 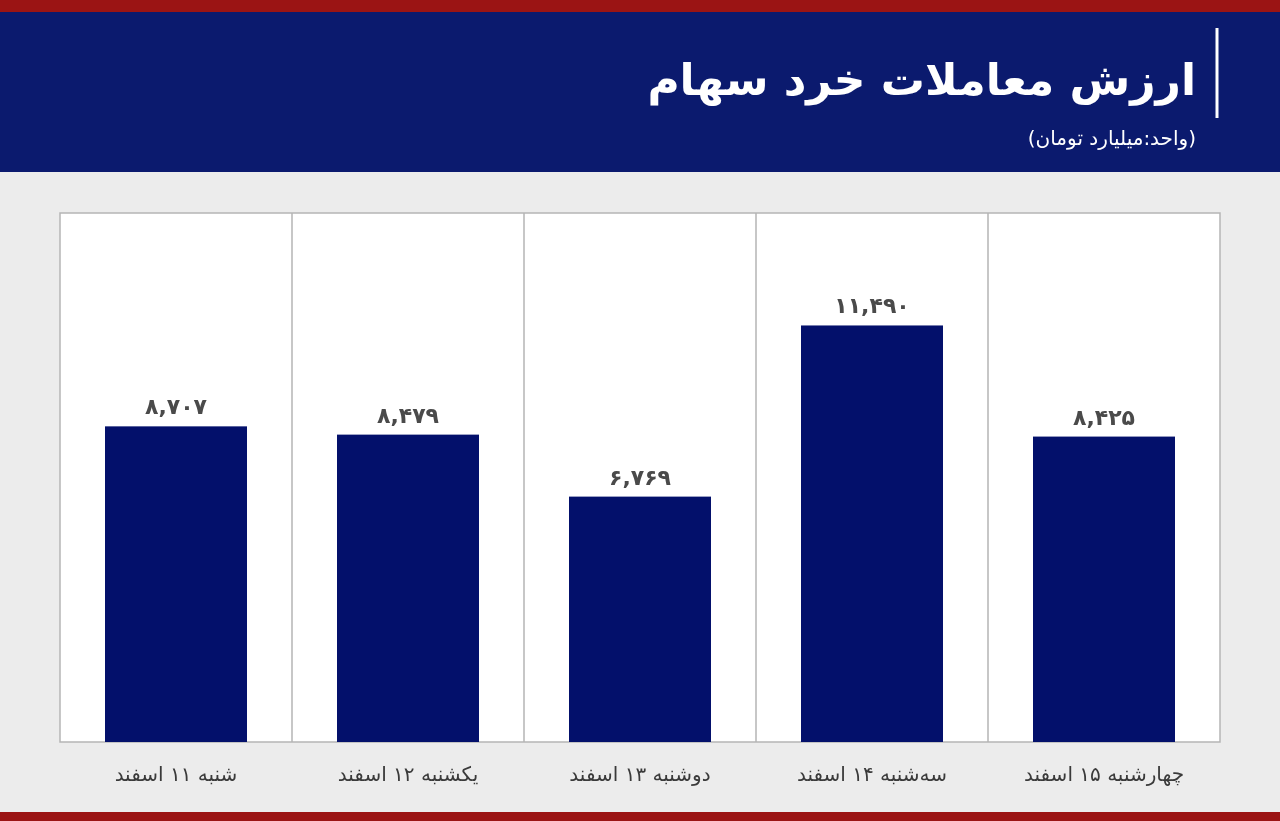 What do you see at coordinates (1104, 417) in the screenshot?
I see `data-label: ۸,۴۲۵` at bounding box center [1104, 417].